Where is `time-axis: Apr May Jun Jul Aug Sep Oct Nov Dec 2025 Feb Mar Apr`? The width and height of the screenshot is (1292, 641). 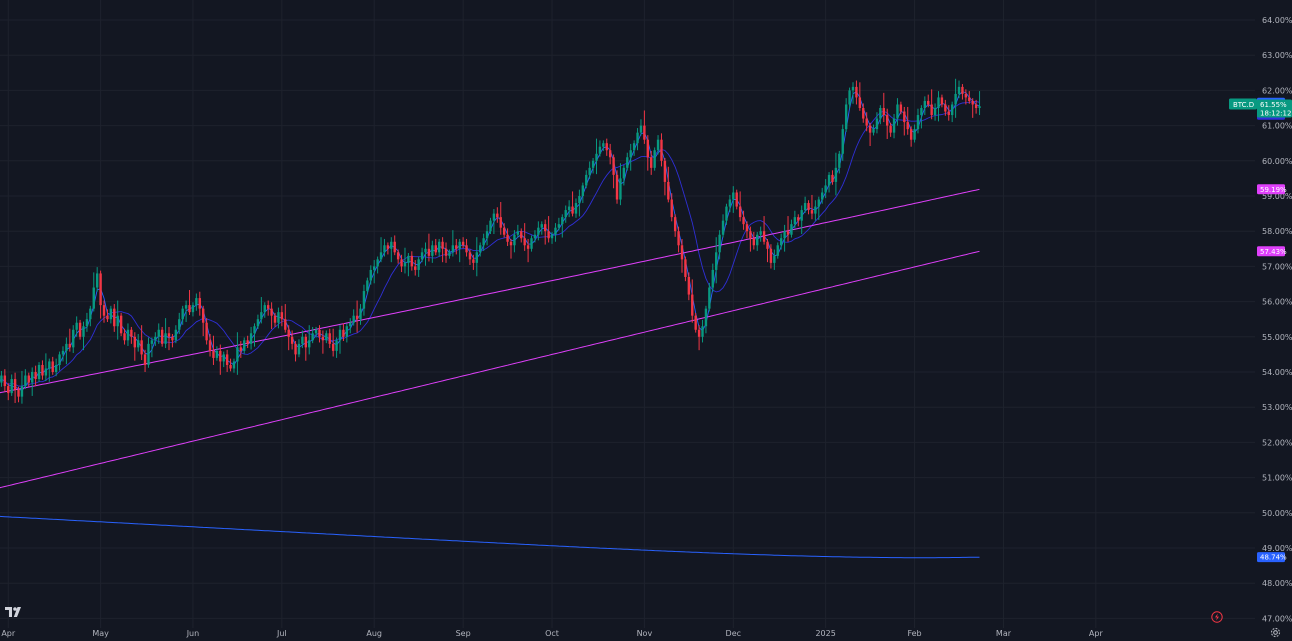 time-axis: Apr May Jun Jul Aug Sep Oct Nov Dec 2025 Feb Mar Apr is located at coordinates (552, 633).